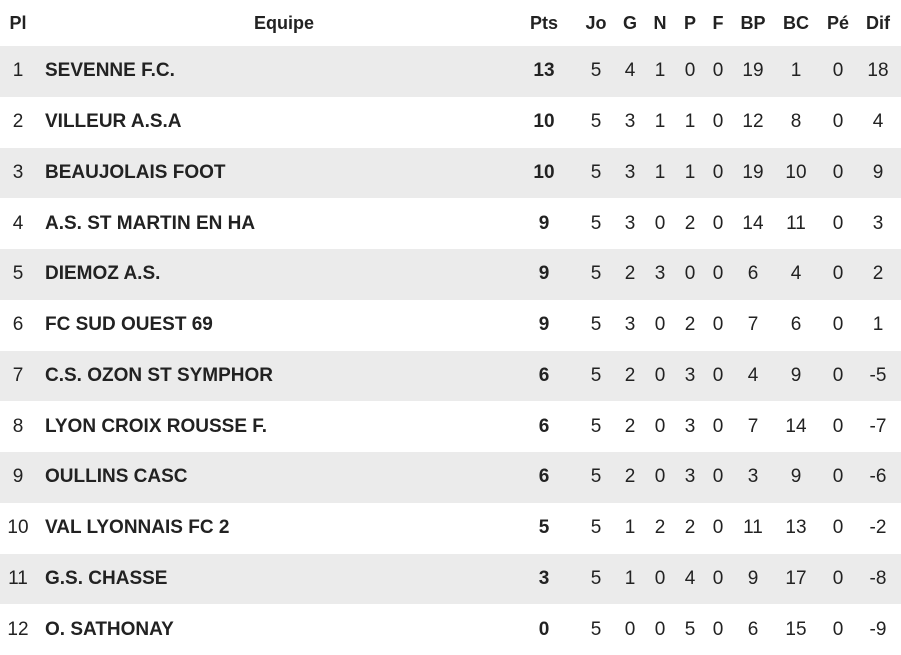 The image size is (901, 655). Describe the element at coordinates (796, 629) in the screenshot. I see `stat-cell: 15` at that location.